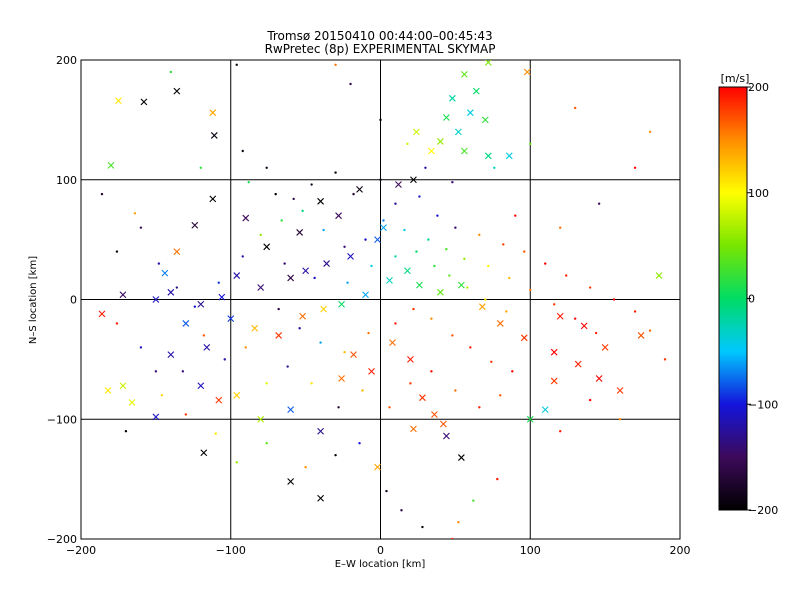 This screenshot has width=800, height=600. Describe the element at coordinates (380, 49) in the screenshot. I see `chart-subtitle: RwPretec (8p) EXPERIMENTAL SKYMAP` at that location.